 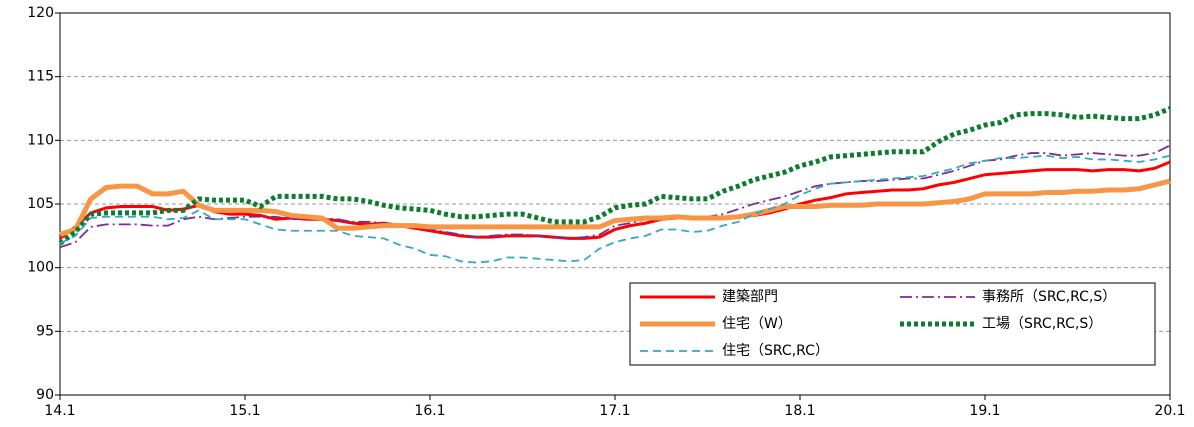 I want to click on y-tick-label: 105, so click(x=40, y=204).